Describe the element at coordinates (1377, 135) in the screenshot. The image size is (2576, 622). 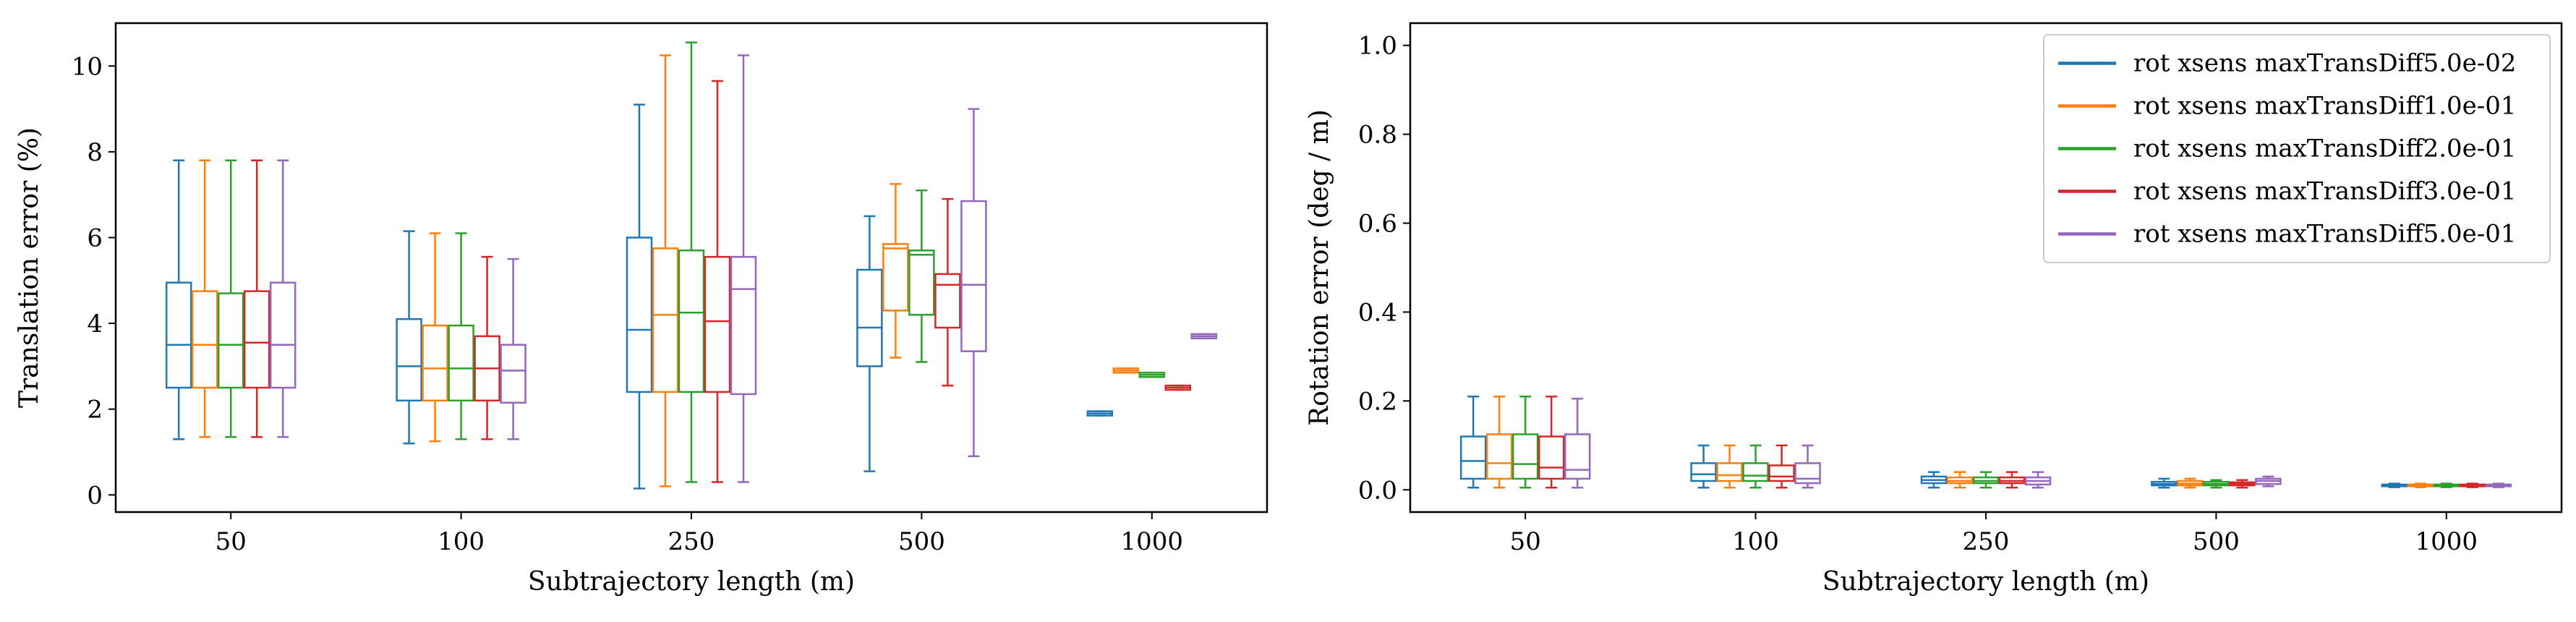
I see `y-tick-label: 0.8` at that location.